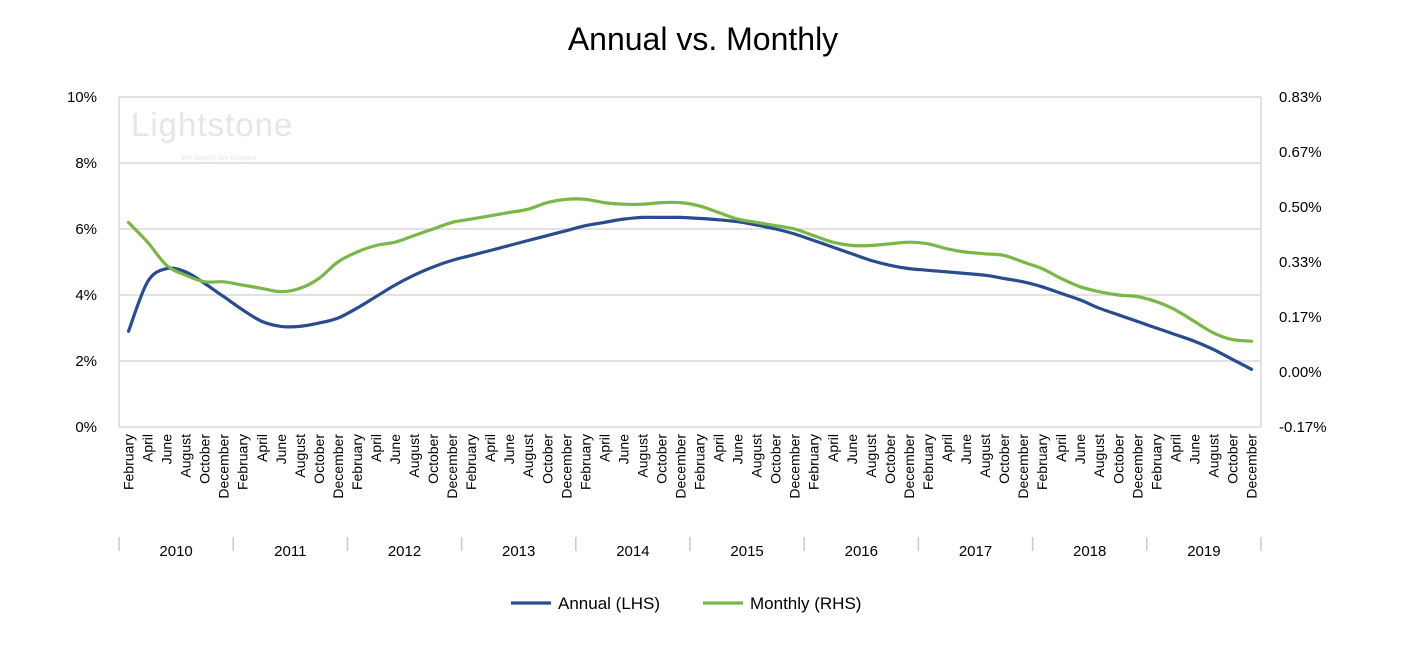 This screenshot has height=648, width=1410. What do you see at coordinates (632, 551) in the screenshot?
I see `x-year-label: 2014` at bounding box center [632, 551].